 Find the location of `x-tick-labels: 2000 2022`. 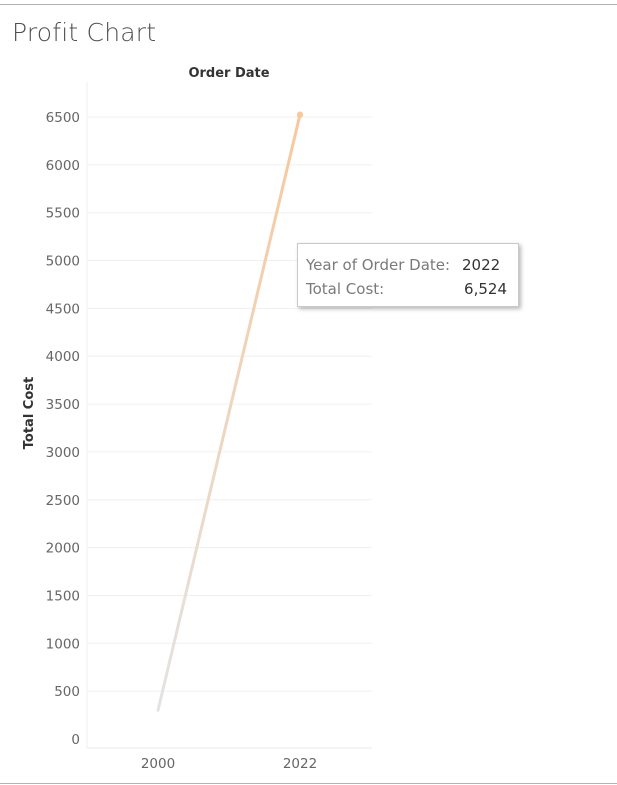

x-tick-labels: 2000 2022 is located at coordinates (229, 764).